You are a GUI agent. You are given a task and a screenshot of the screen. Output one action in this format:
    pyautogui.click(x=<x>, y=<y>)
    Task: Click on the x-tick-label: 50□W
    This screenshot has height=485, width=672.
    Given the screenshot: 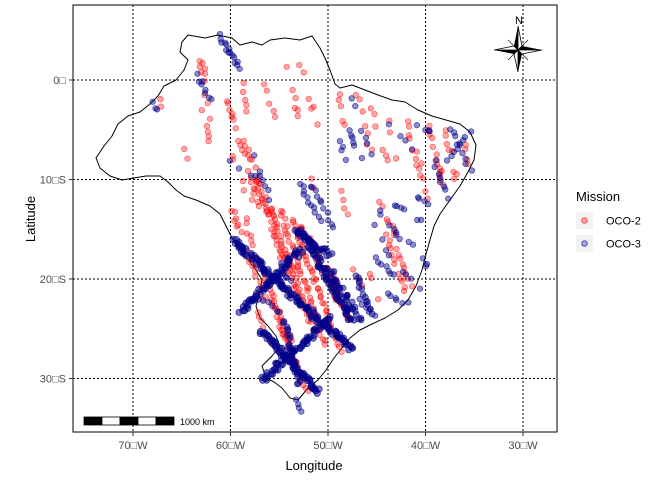 What is the action you would take?
    pyautogui.click(x=328, y=446)
    